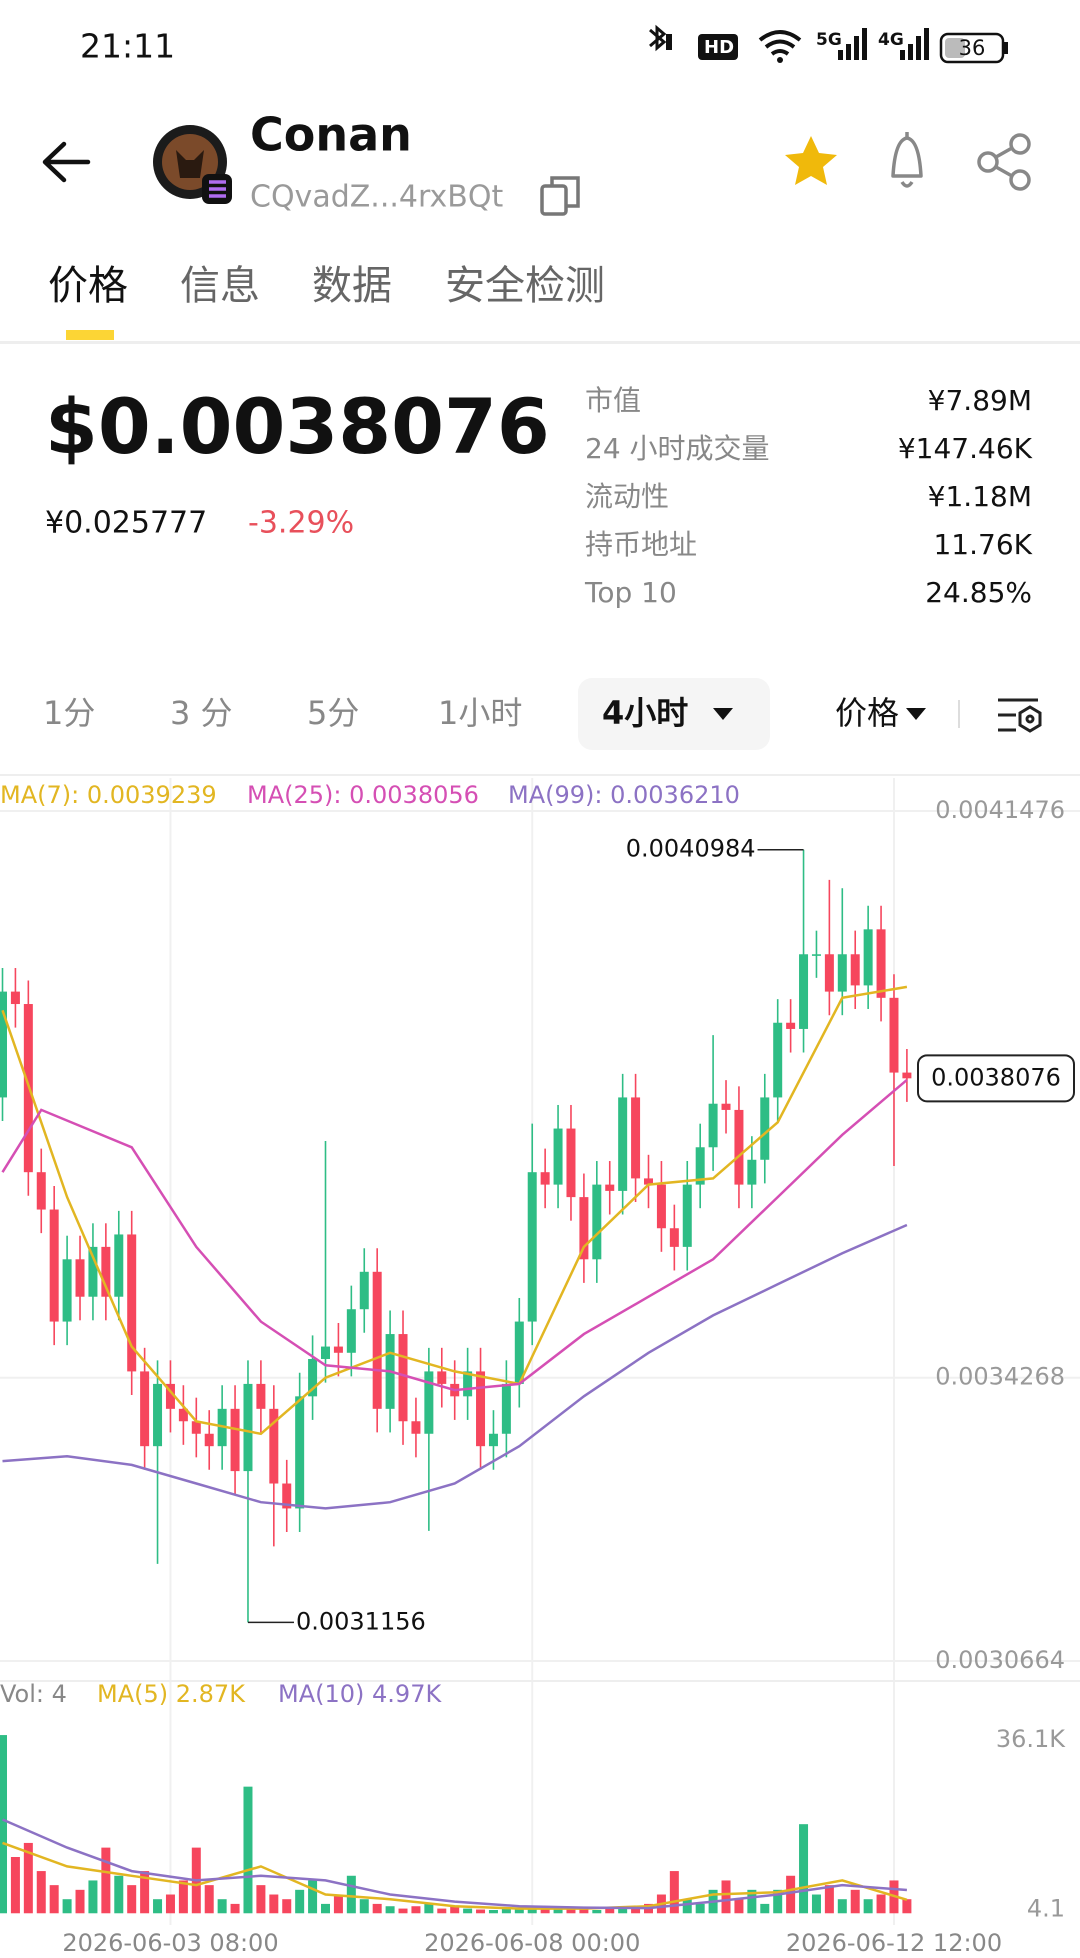 Image resolution: width=1080 pixels, height=1958 pixels. I want to click on timeframe: 5分, so click(333, 713).